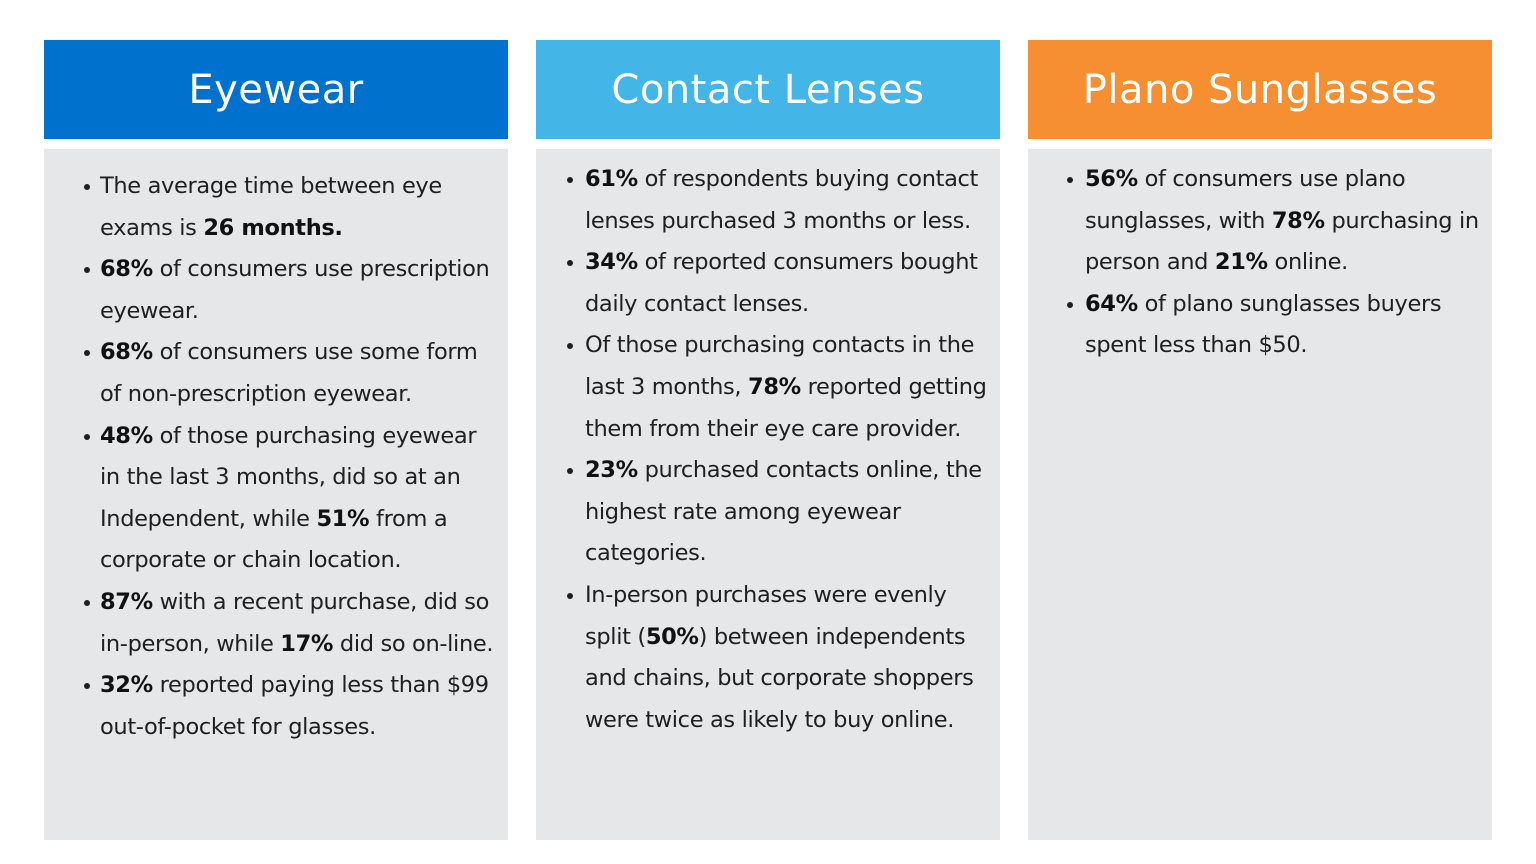  I want to click on highlight-stat: 21%, so click(1241, 262).